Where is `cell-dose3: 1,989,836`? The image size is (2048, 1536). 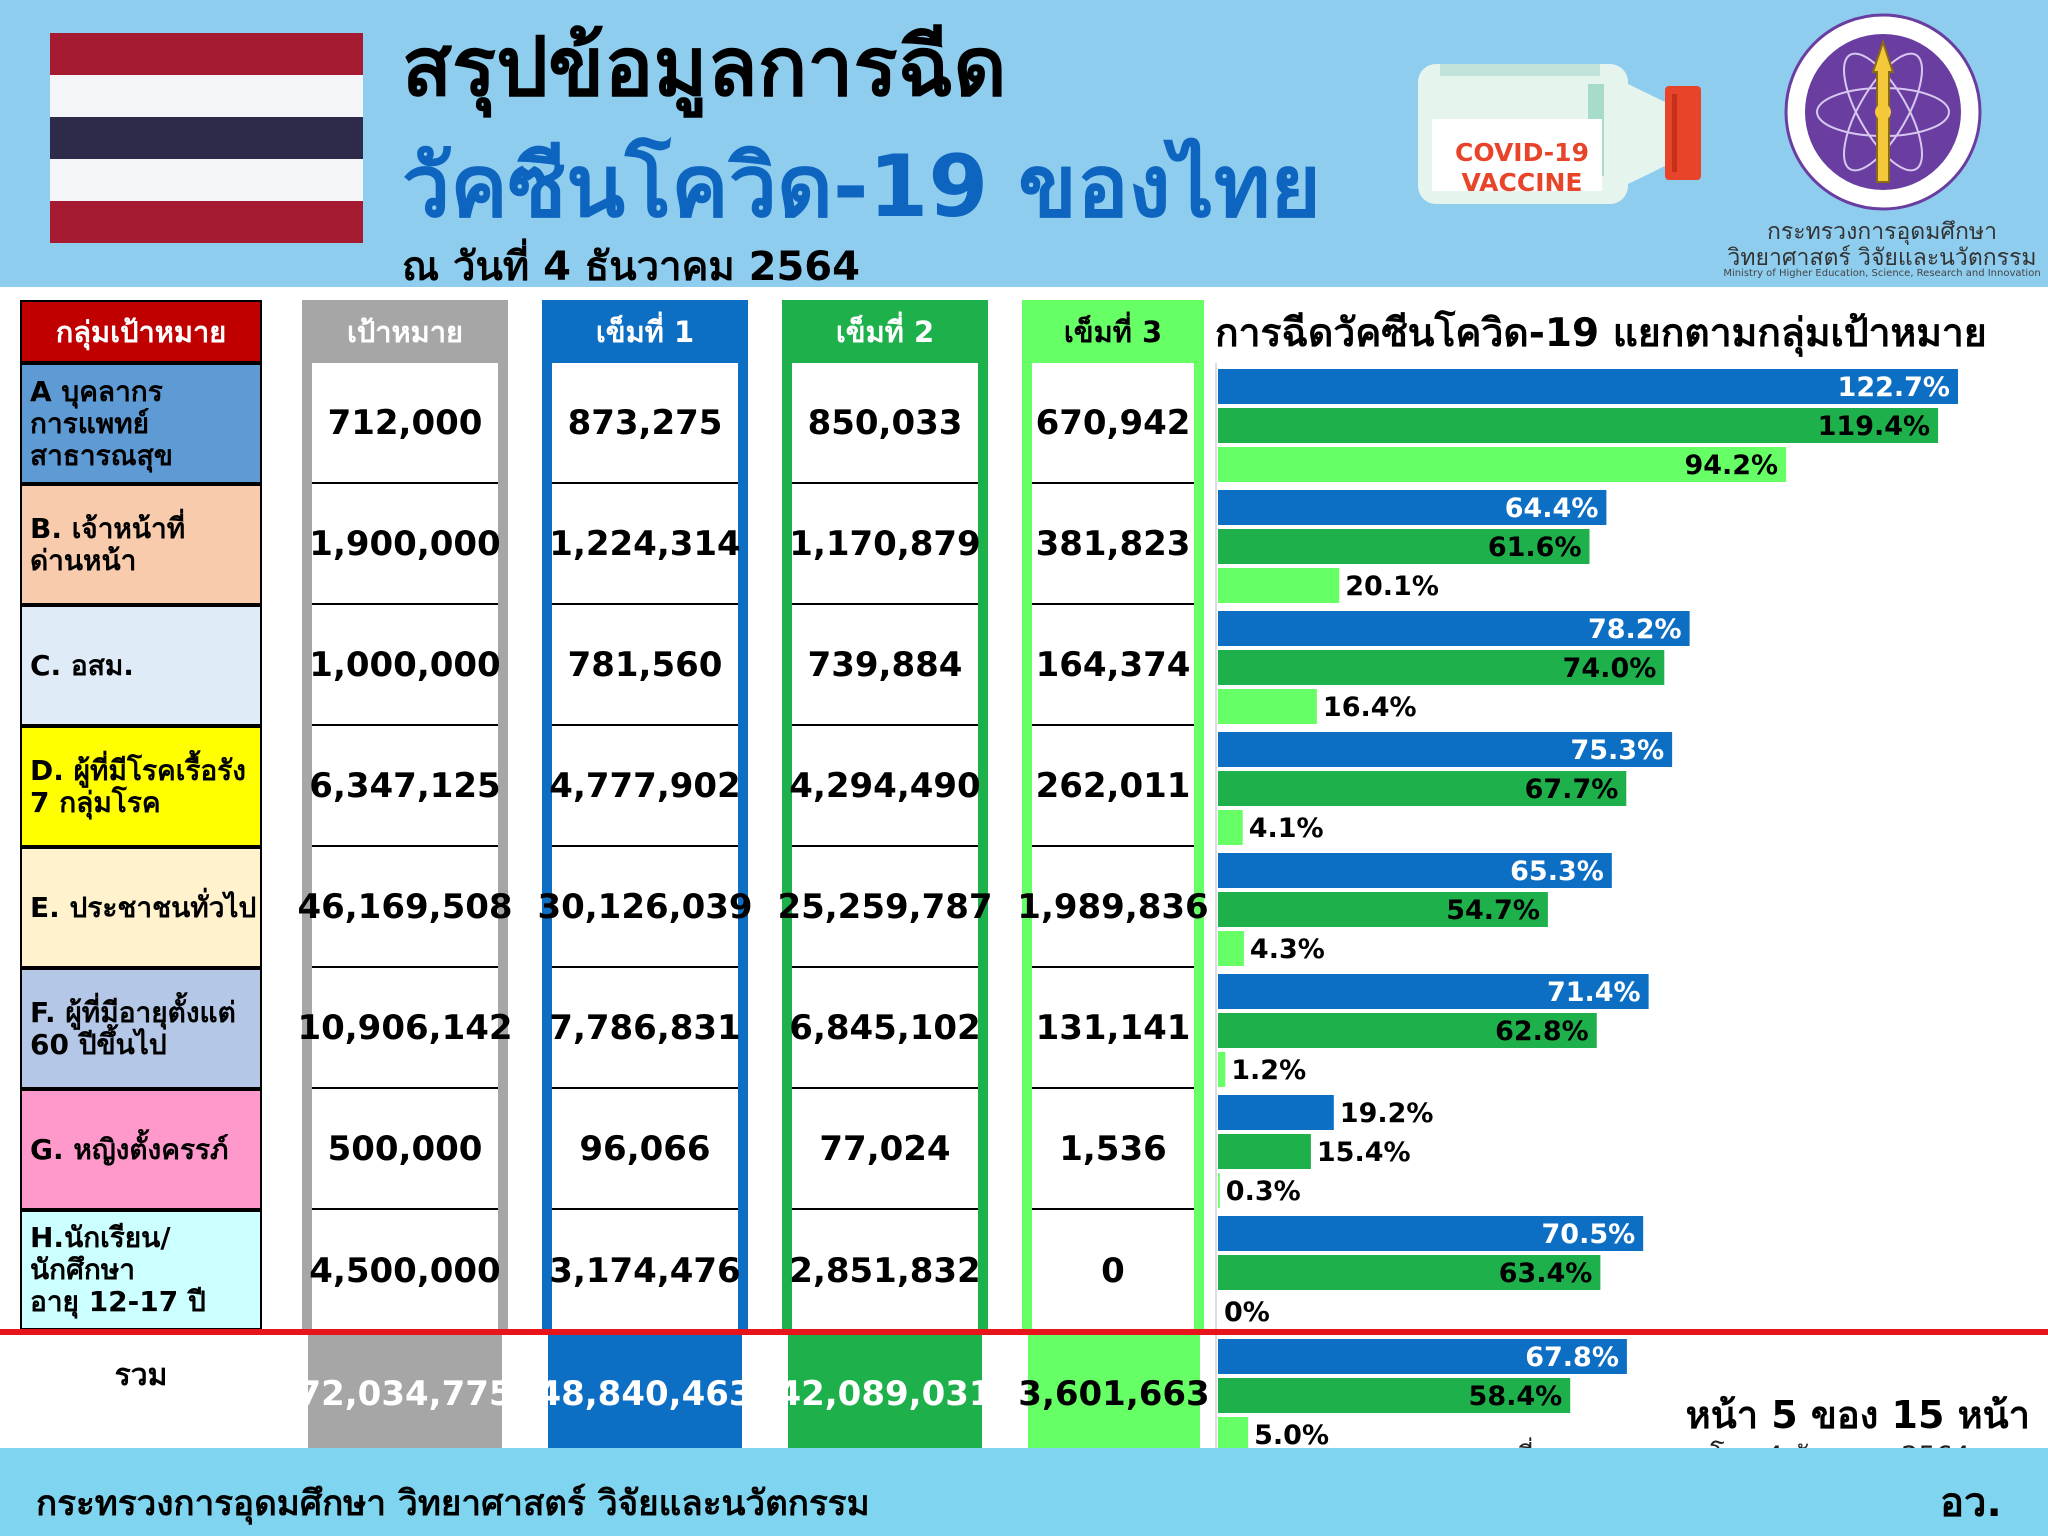 cell-dose3: 1,989,836 is located at coordinates (1113, 907).